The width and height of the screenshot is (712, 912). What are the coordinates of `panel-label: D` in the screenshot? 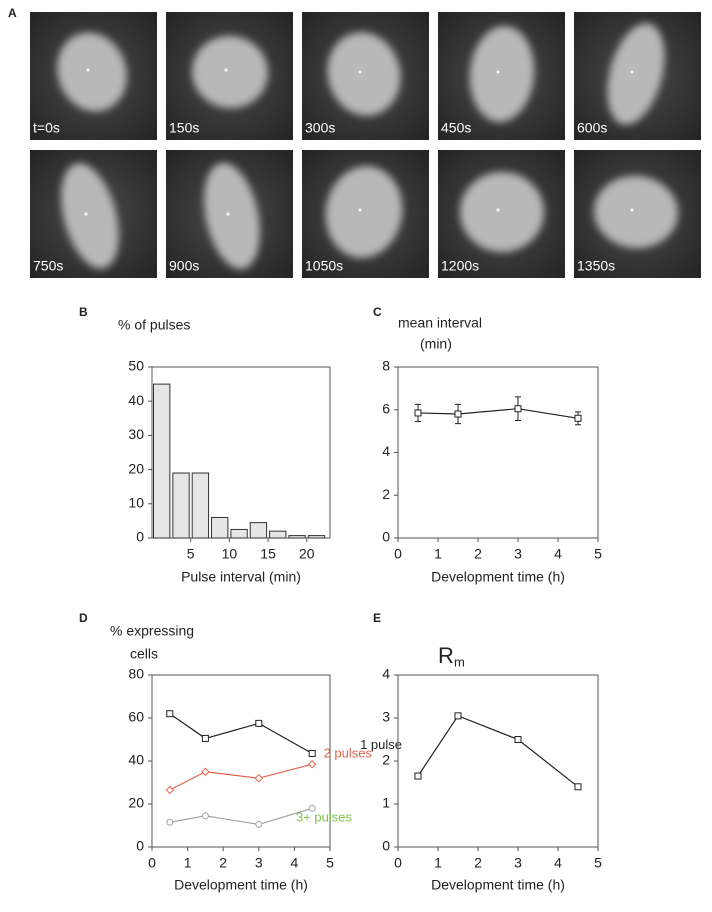 It's located at (83, 618).